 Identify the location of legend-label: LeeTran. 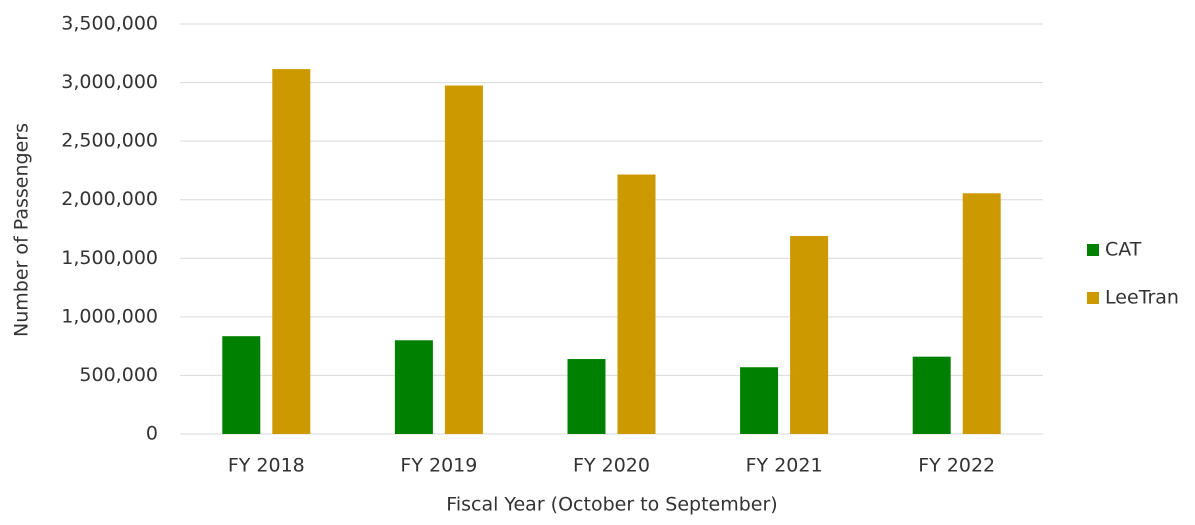
(1142, 298).